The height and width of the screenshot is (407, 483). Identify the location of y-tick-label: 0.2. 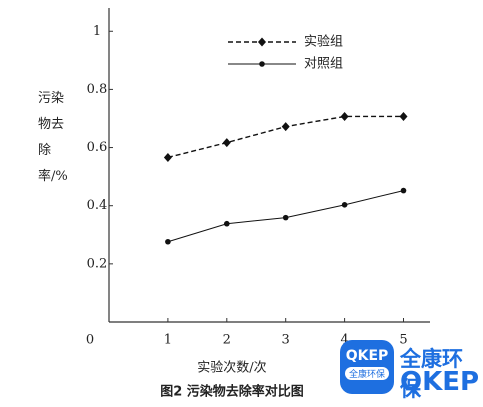
(97, 263).